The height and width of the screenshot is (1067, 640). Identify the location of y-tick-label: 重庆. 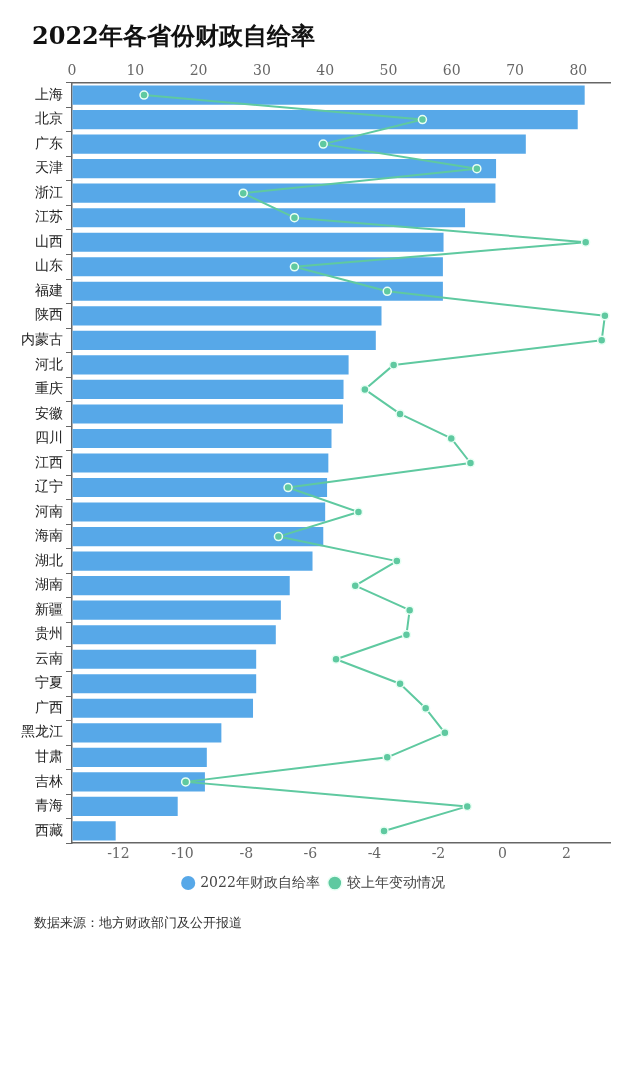
(49, 388).